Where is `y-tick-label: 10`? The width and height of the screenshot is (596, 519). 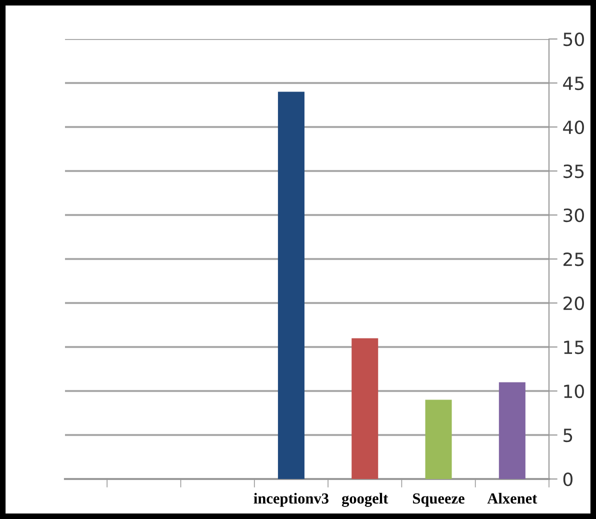 y-tick-label: 10 is located at coordinates (574, 391).